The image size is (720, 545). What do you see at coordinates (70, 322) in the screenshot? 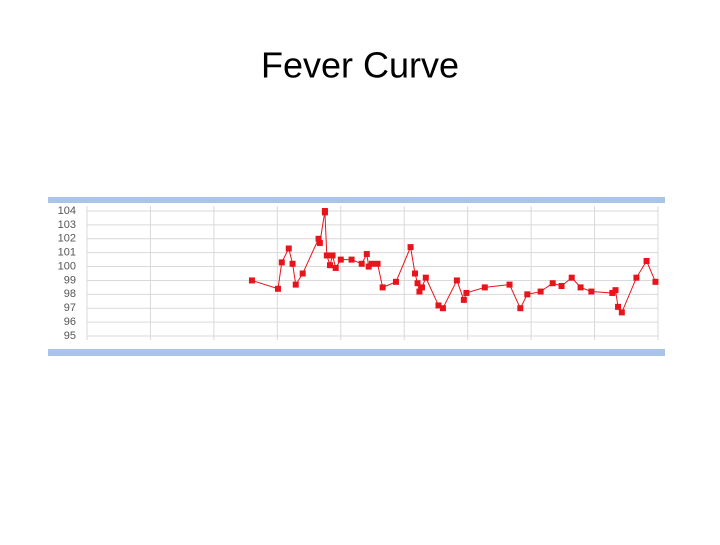
I see `y-tick-label: 96` at bounding box center [70, 322].